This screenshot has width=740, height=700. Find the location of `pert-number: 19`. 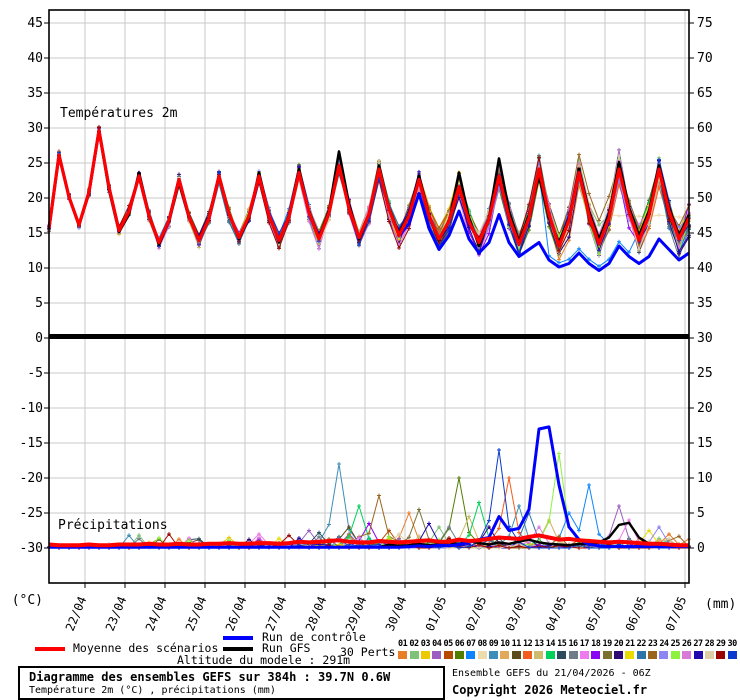

pert-number: 19 is located at coordinates (607, 644).